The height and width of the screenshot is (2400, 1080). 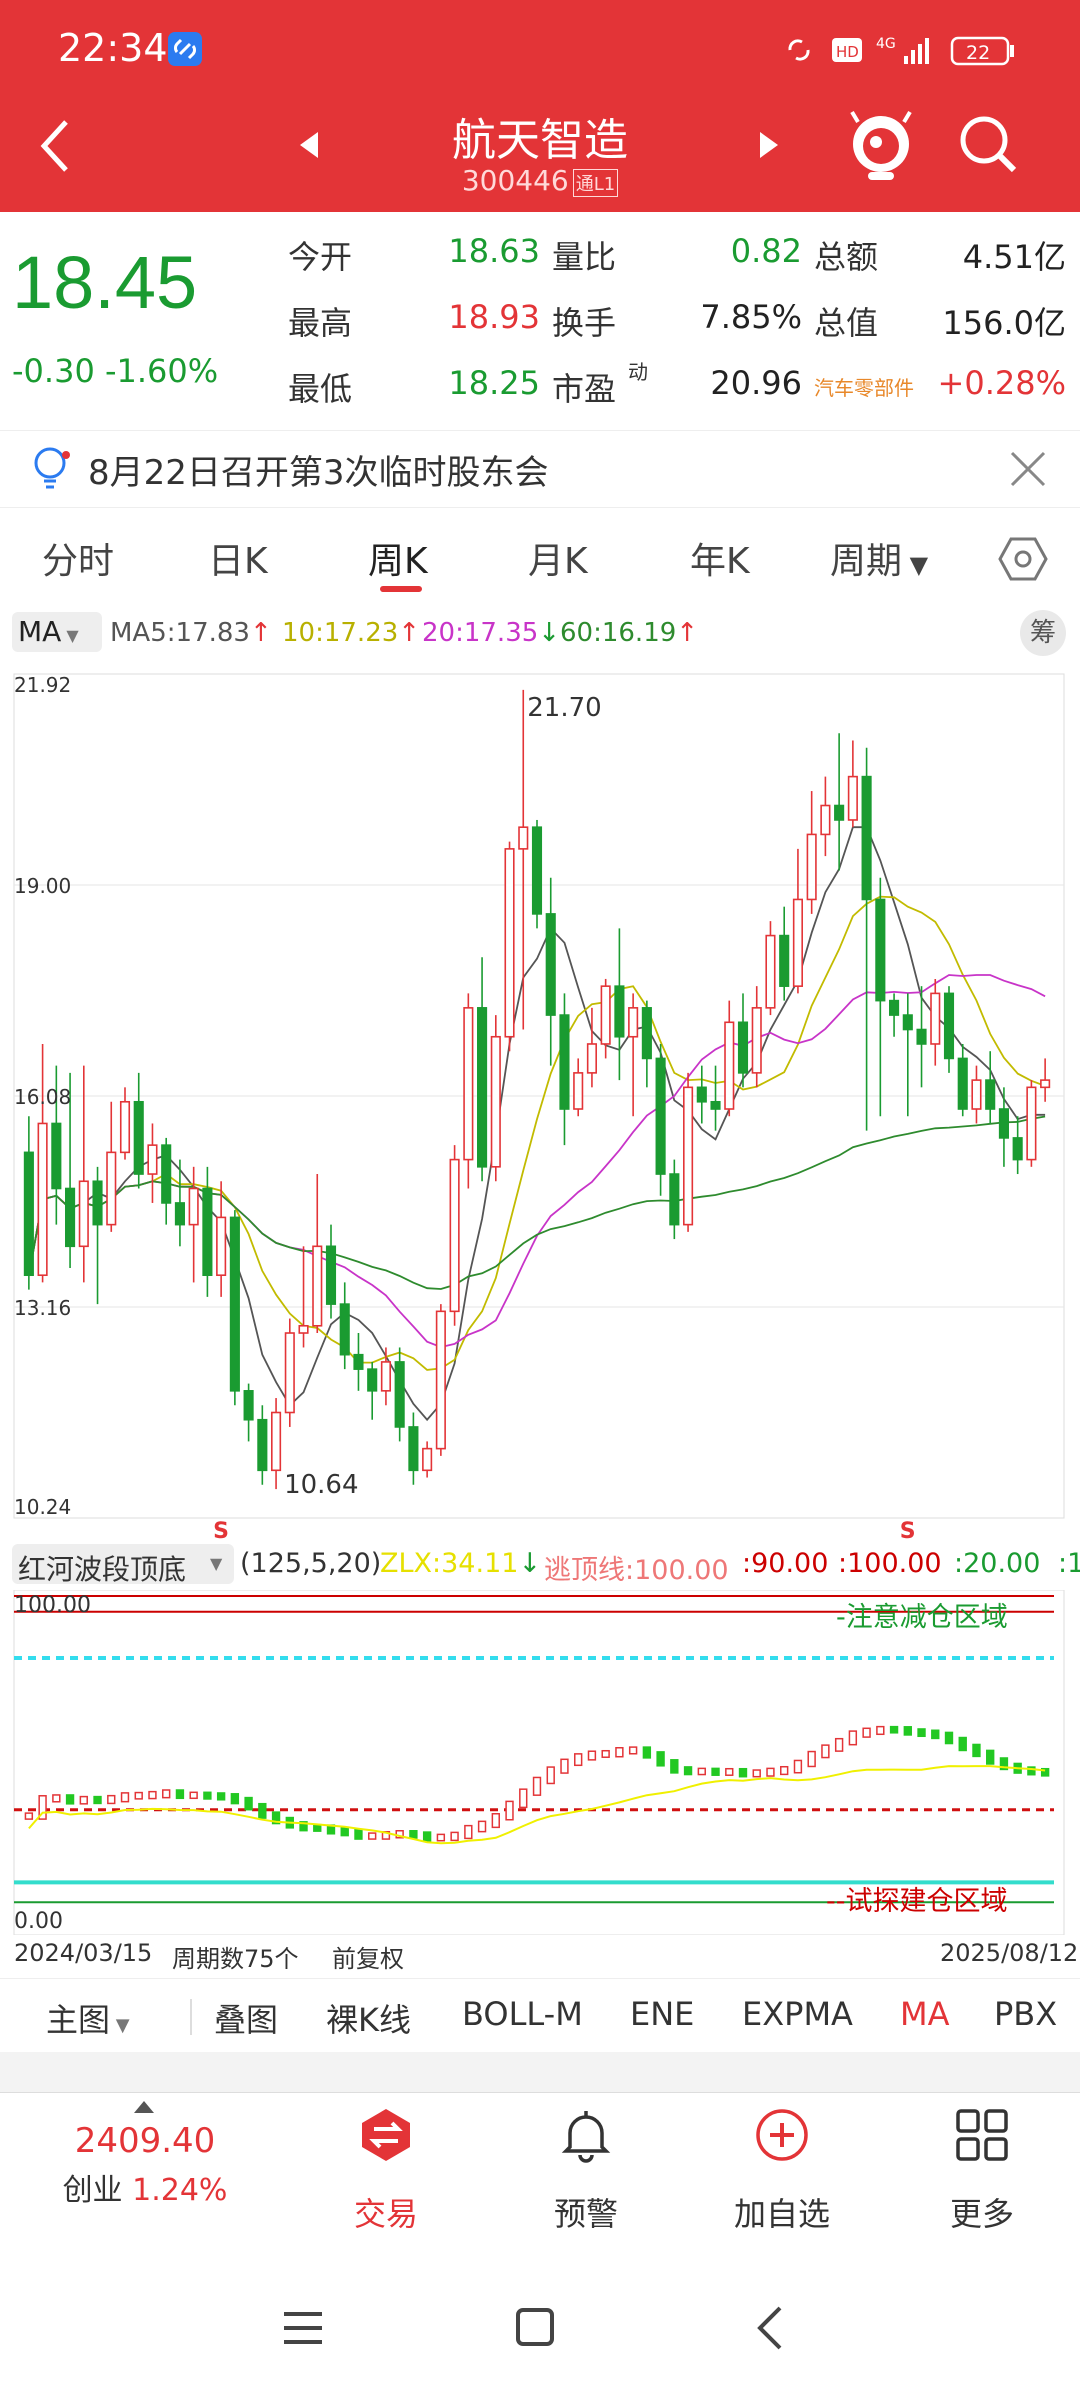 I want to click on nav-trade: 交易, so click(x=386, y=2173).